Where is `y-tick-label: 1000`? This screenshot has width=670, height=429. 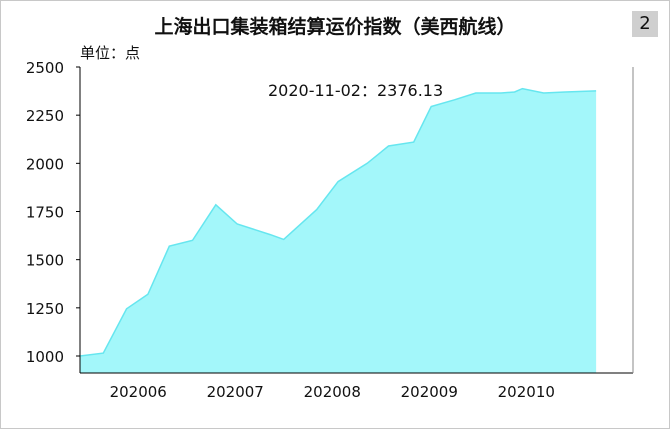
y-tick-label: 1000 is located at coordinates (45, 357).